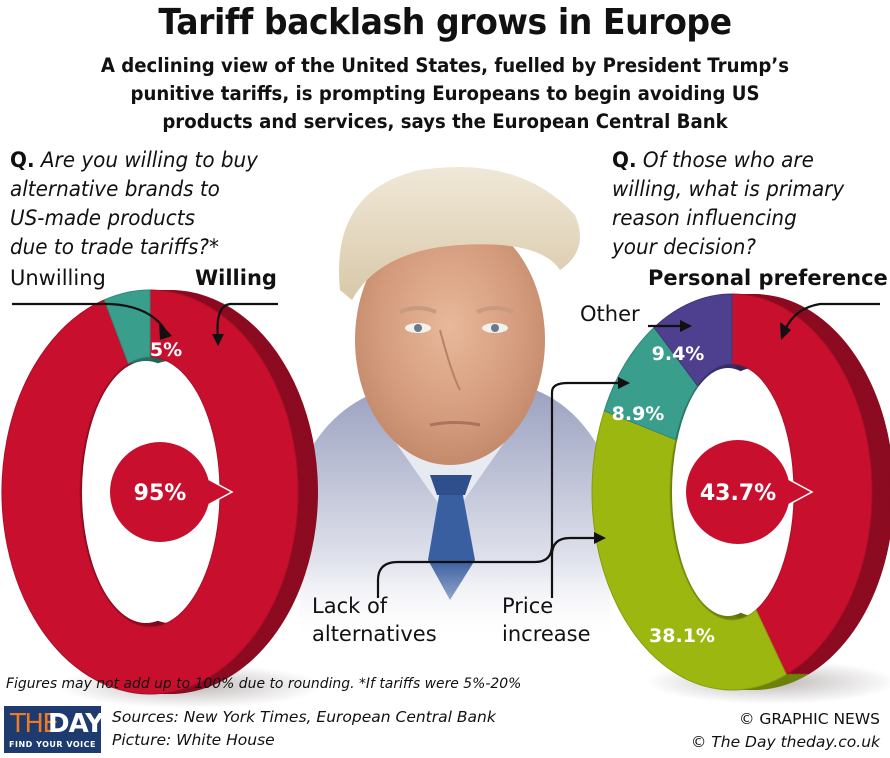 The height and width of the screenshot is (758, 890). Describe the element at coordinates (450, 360) in the screenshot. I see `nose` at that location.